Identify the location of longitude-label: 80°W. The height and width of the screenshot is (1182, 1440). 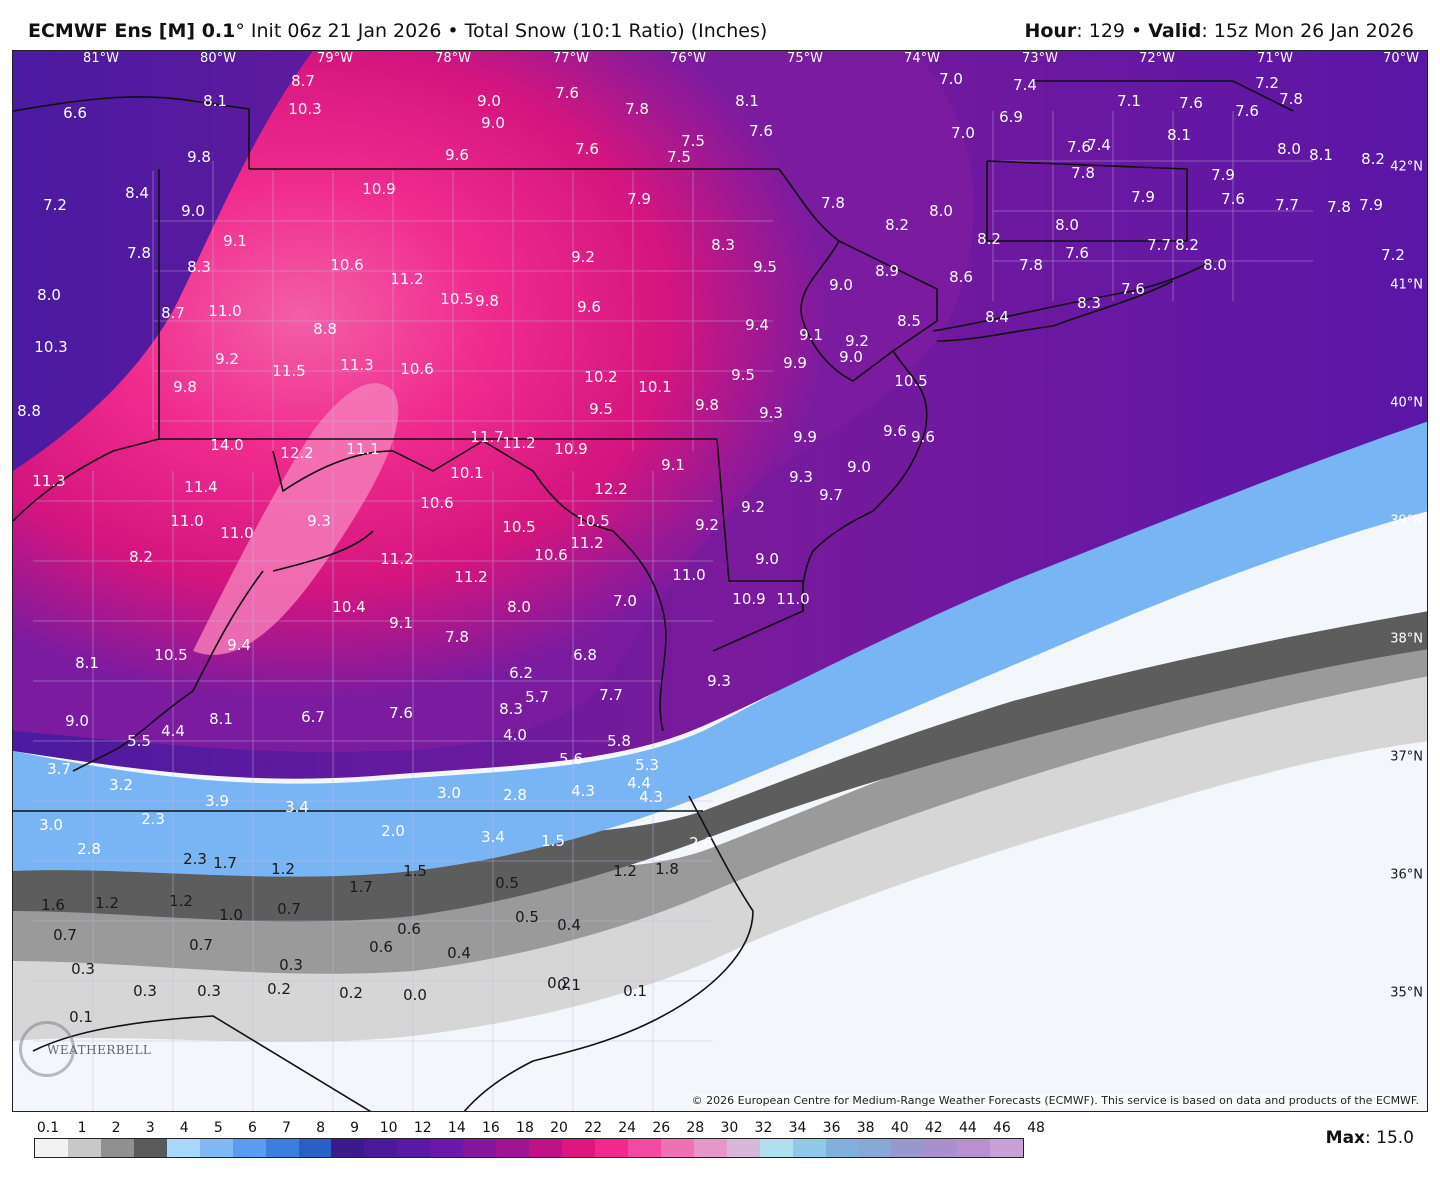
(218, 58).